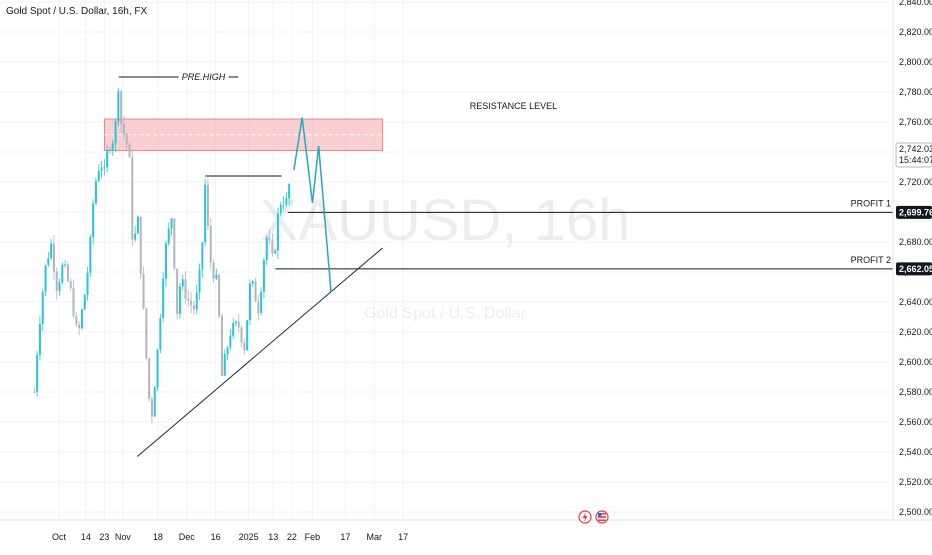 This screenshot has width=932, height=555. I want to click on profit1-label: PROFIT 1, so click(871, 203).